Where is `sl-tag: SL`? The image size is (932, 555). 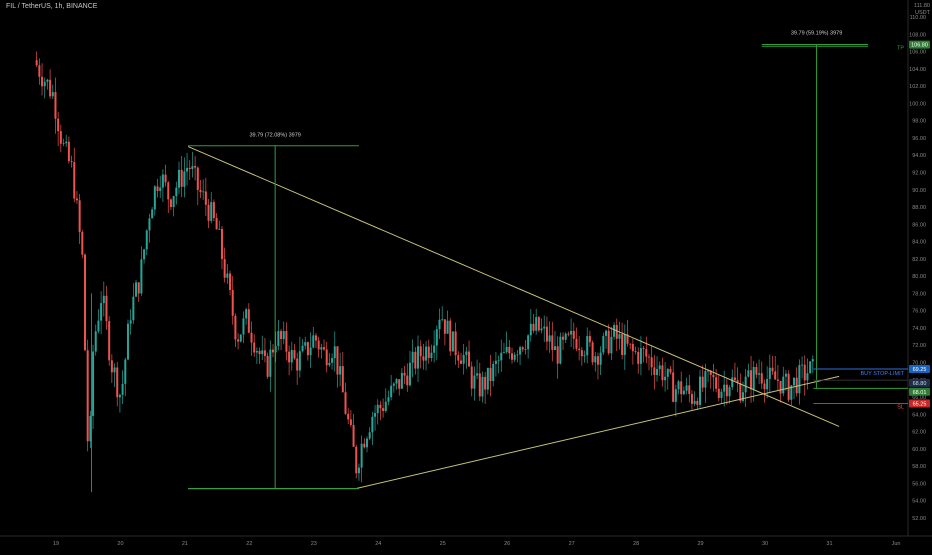
sl-tag: SL is located at coordinates (900, 408).